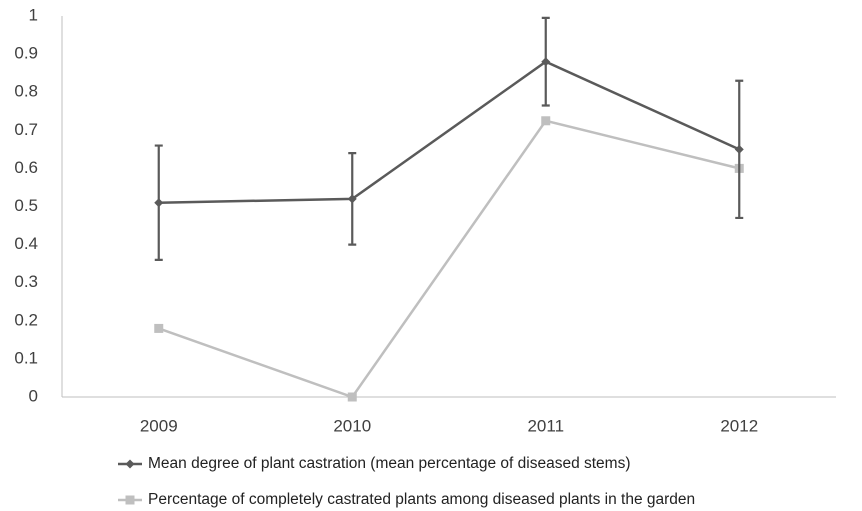 This screenshot has height=511, width=862. I want to click on y-tick-label: 0.5, so click(26, 205).